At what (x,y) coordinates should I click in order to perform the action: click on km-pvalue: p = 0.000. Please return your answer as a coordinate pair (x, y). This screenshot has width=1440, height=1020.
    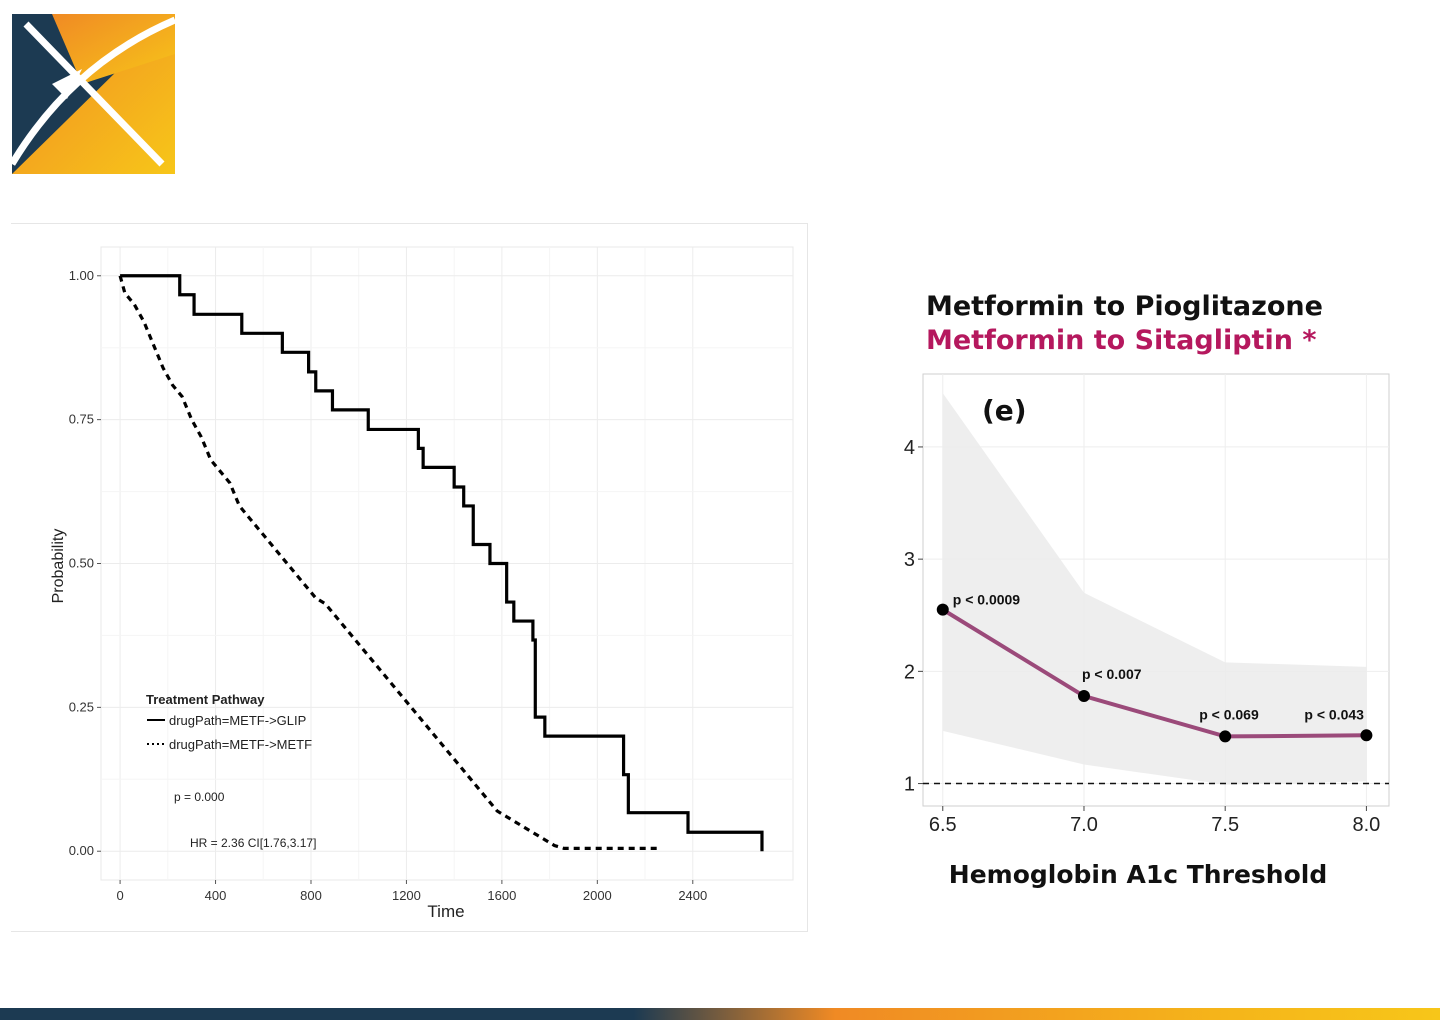
    Looking at the image, I should click on (199, 797).